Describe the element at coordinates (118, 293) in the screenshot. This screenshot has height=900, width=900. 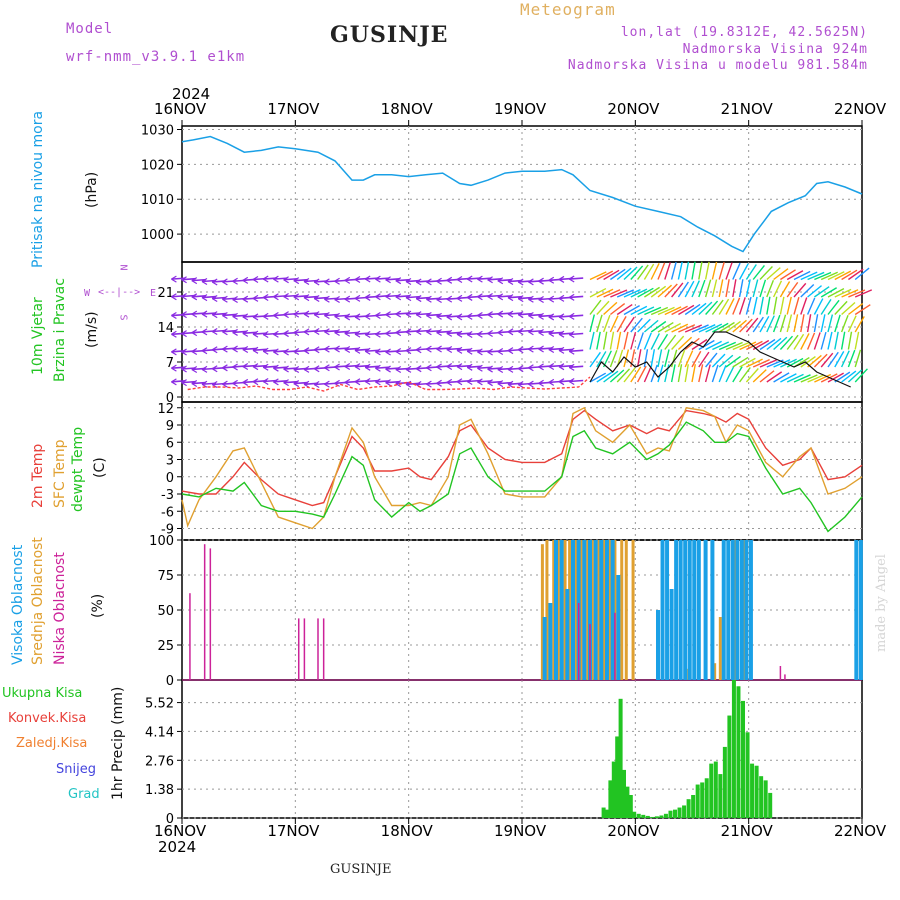
I see `compass-rose: W E N S <--|-->` at that location.